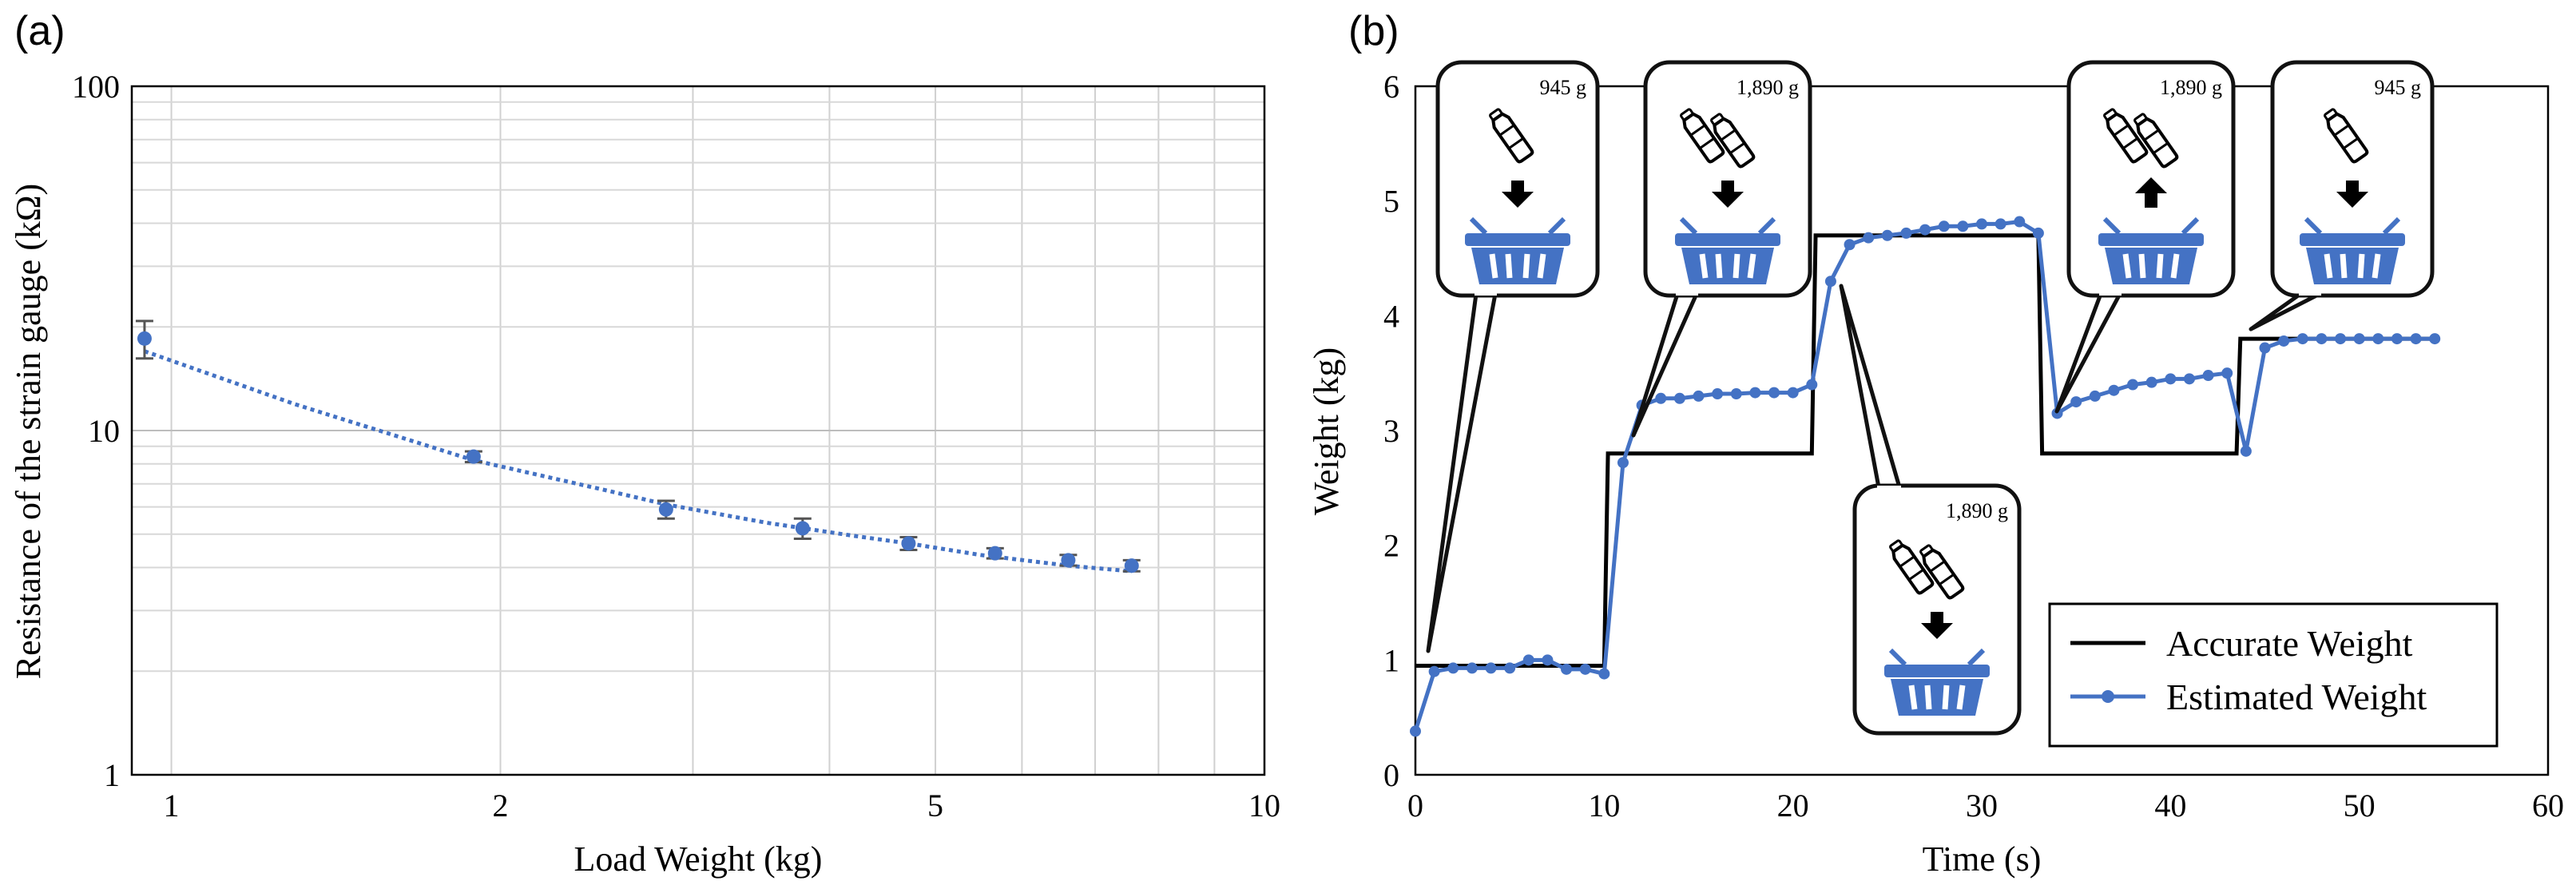  I want to click on y-tick-label: 4, so click(1391, 316).